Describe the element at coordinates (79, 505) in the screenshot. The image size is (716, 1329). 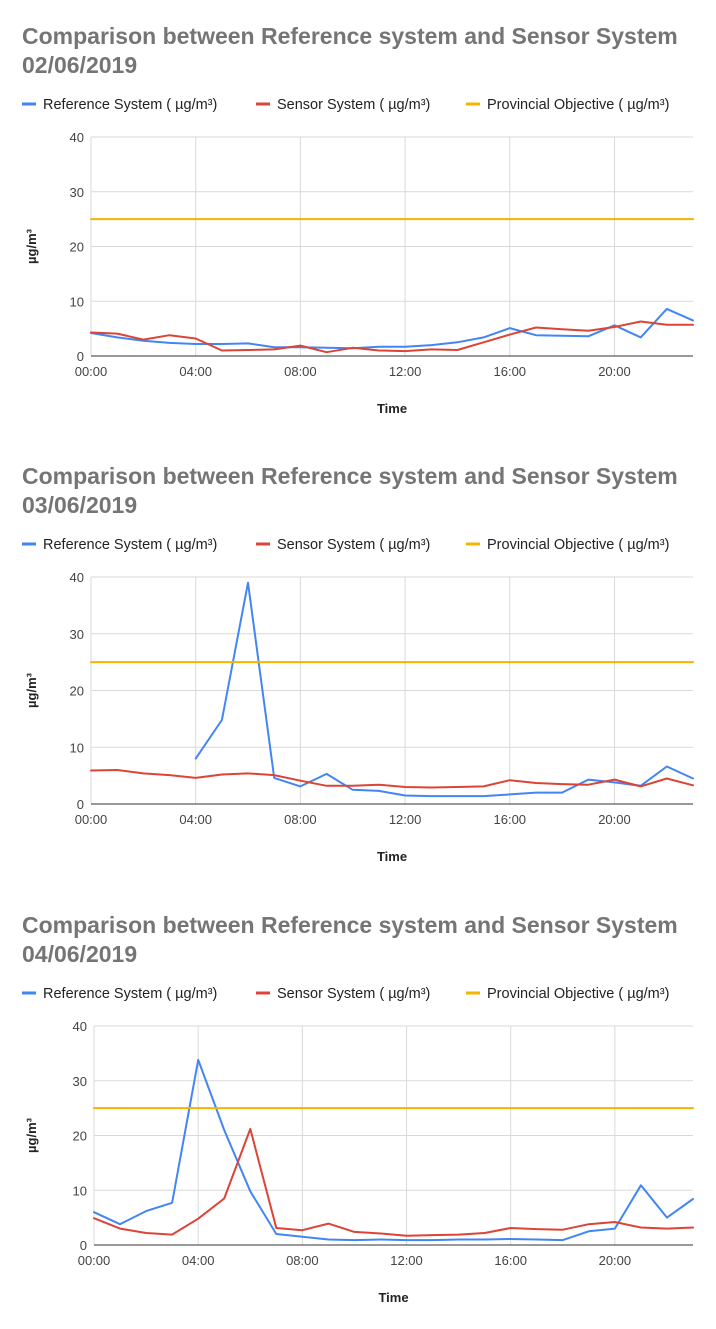
I see `chart-title-line2: 03/06/2019` at that location.